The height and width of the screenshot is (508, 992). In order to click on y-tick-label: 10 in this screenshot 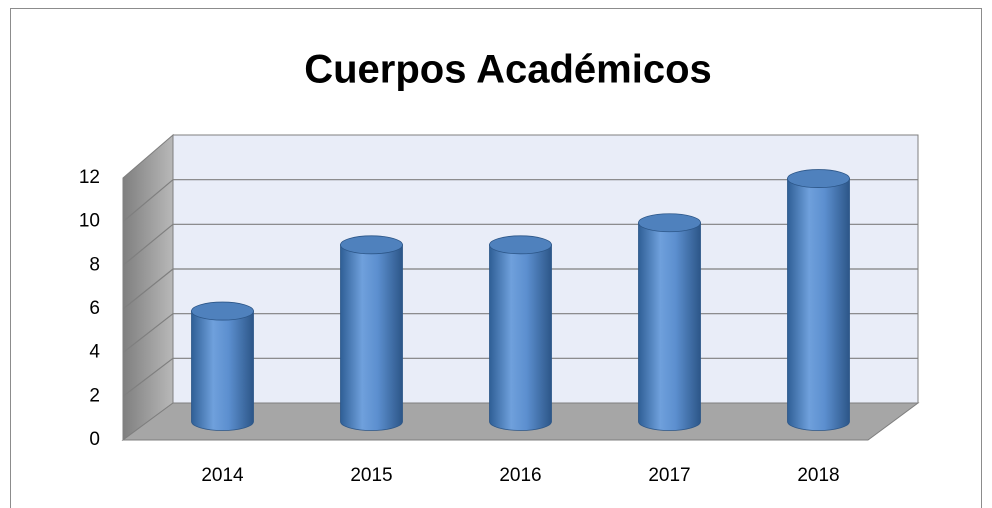, I will do `click(89, 221)`.